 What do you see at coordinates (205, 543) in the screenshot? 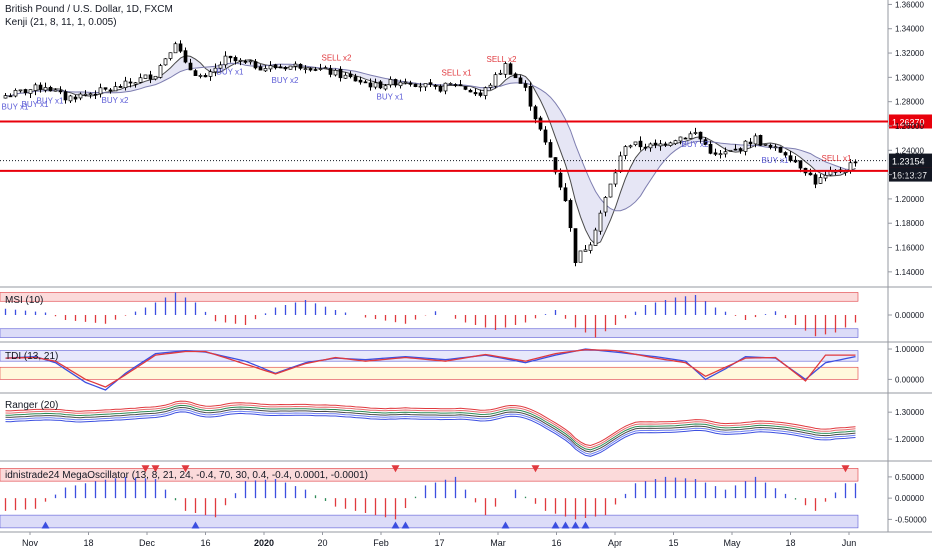
I see `time-tick-label: 16` at bounding box center [205, 543].